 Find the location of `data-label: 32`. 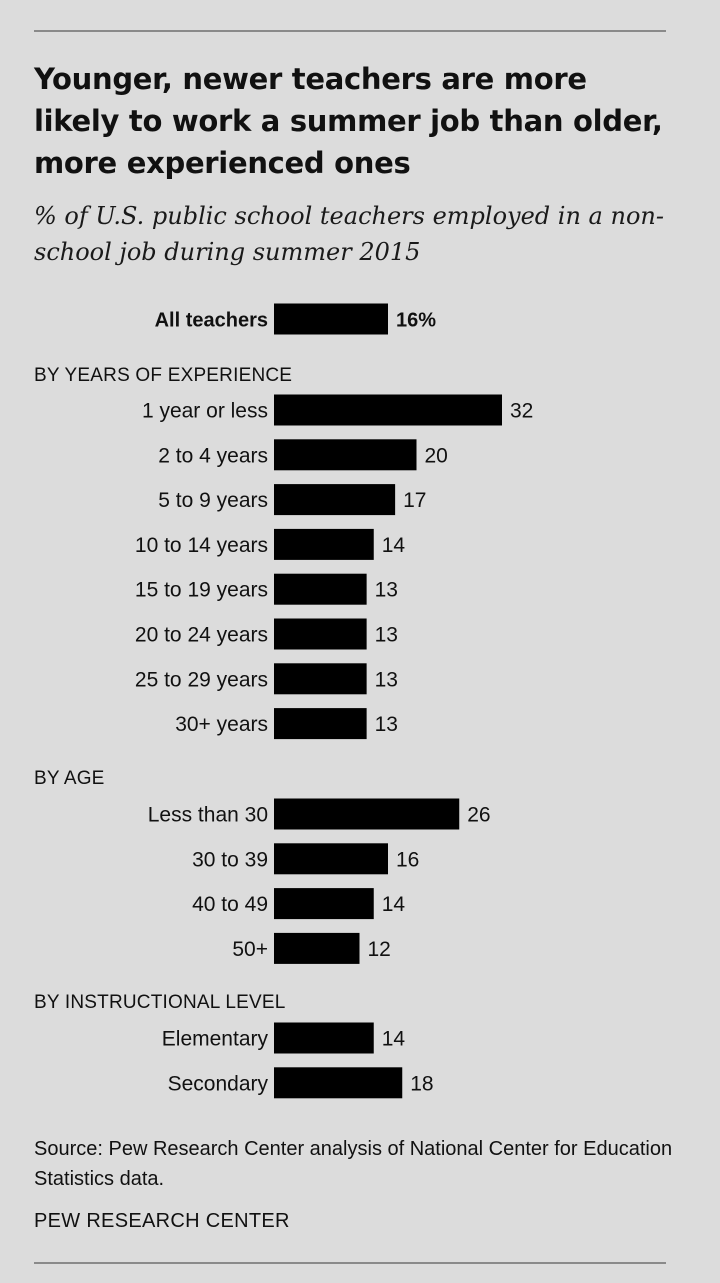

data-label: 32 is located at coordinates (521, 411).